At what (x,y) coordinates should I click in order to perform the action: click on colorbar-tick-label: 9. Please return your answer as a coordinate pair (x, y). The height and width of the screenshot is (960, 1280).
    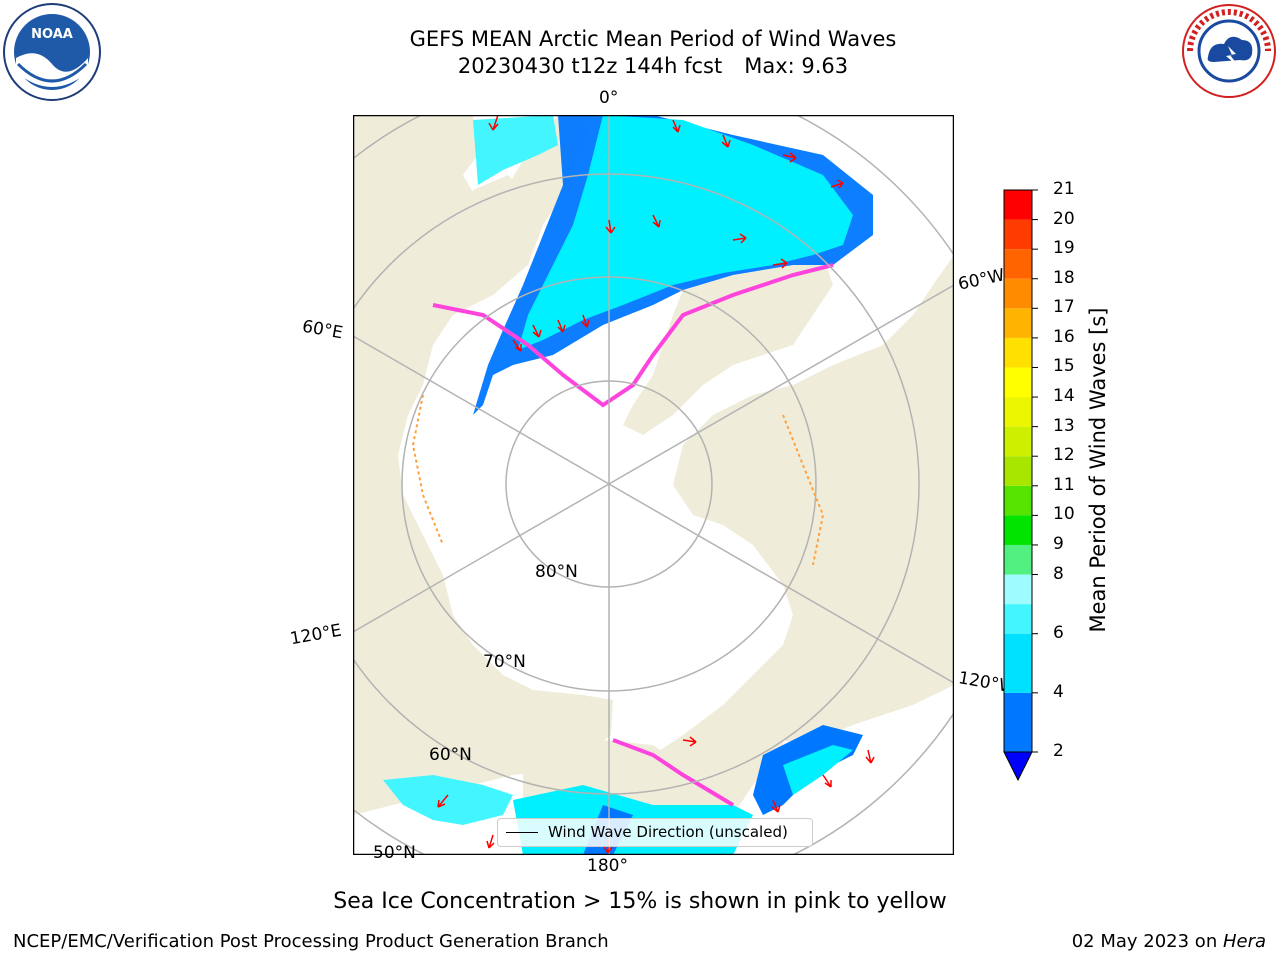
    Looking at the image, I should click on (1058, 543).